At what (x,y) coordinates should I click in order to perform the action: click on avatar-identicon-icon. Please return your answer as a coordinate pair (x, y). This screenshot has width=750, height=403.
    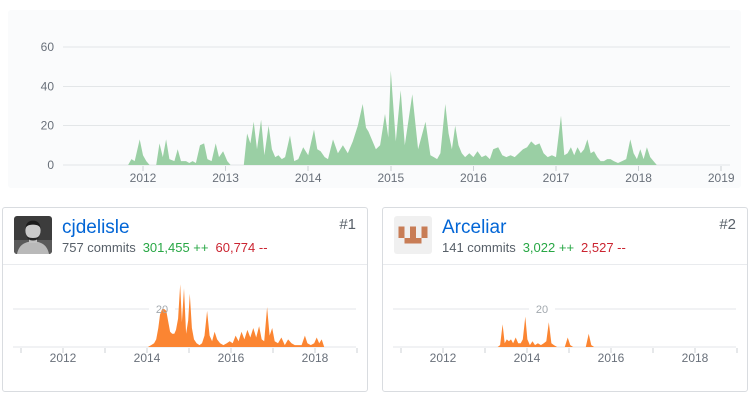
    Looking at the image, I should click on (413, 235).